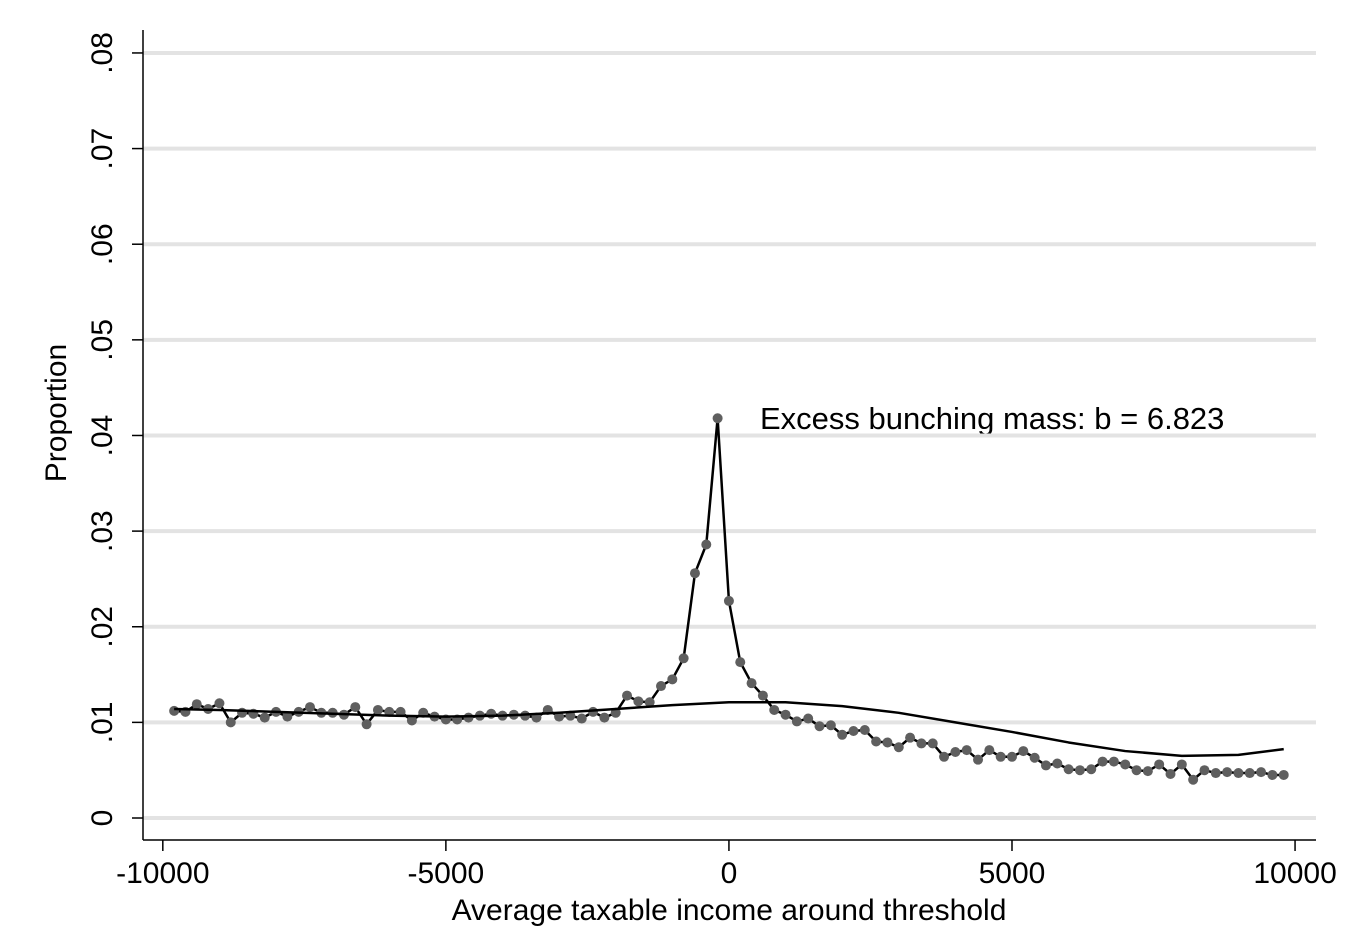 The height and width of the screenshot is (927, 1345). I want to click on x-tick-label: -5000, so click(446, 873).